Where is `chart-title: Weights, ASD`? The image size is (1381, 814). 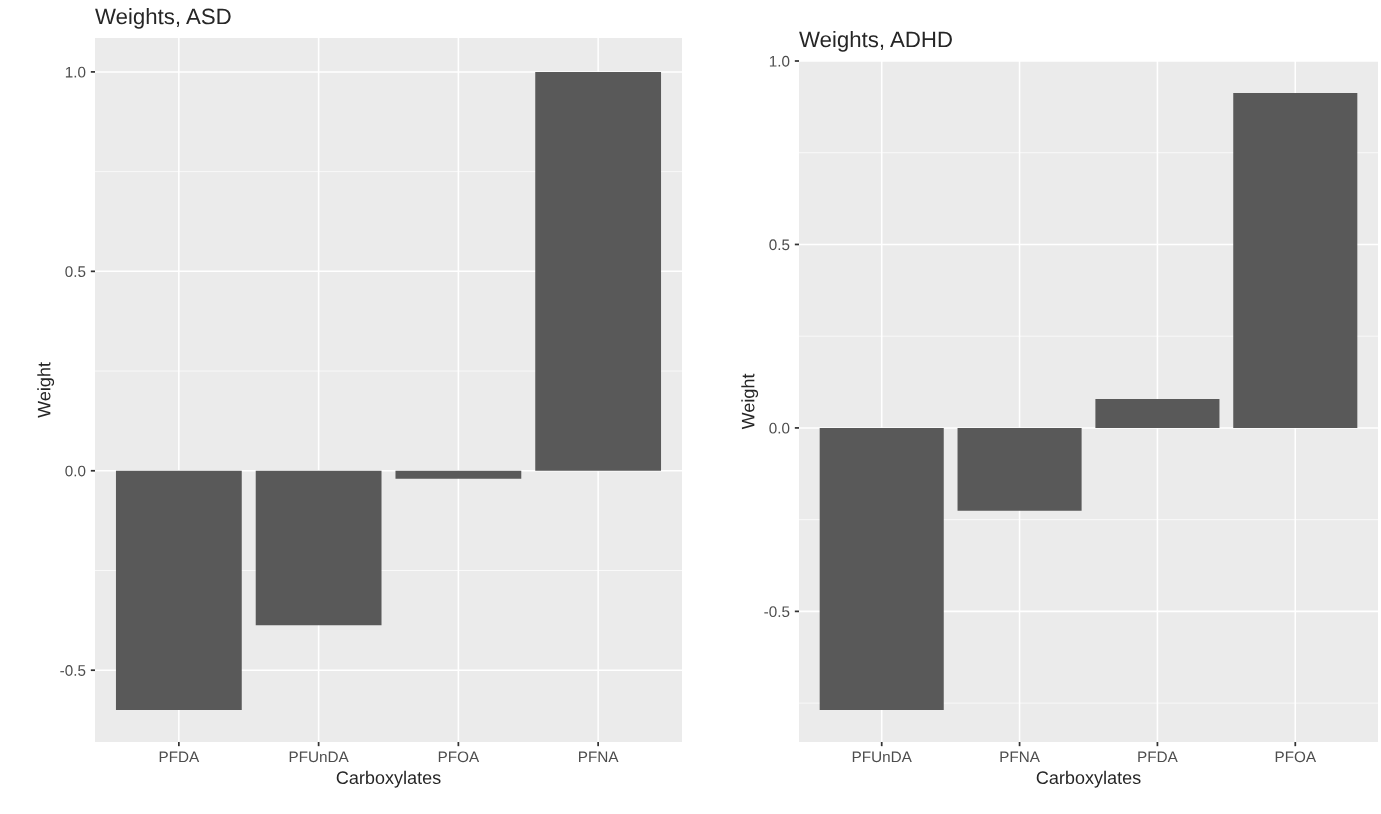 chart-title: Weights, ASD is located at coordinates (163, 18).